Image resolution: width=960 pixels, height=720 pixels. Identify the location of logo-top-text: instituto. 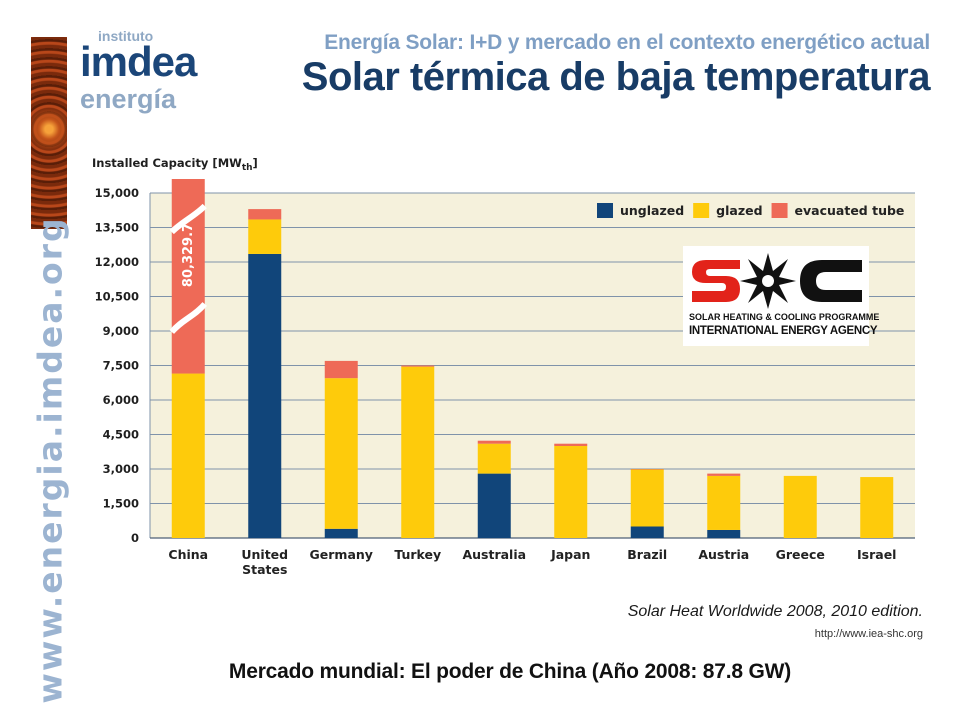
(126, 36).